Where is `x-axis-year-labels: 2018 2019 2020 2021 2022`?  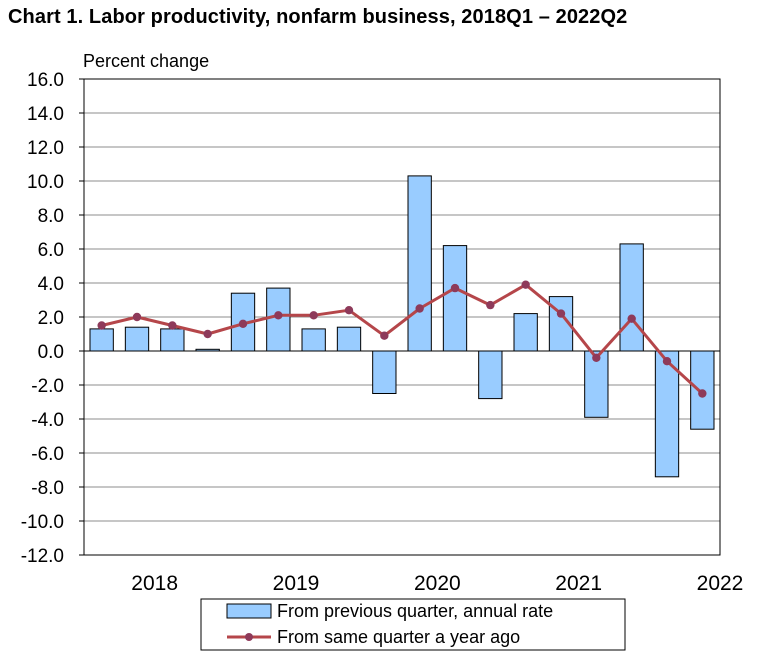
x-axis-year-labels: 2018 2019 2020 2021 2022 is located at coordinates (437, 583).